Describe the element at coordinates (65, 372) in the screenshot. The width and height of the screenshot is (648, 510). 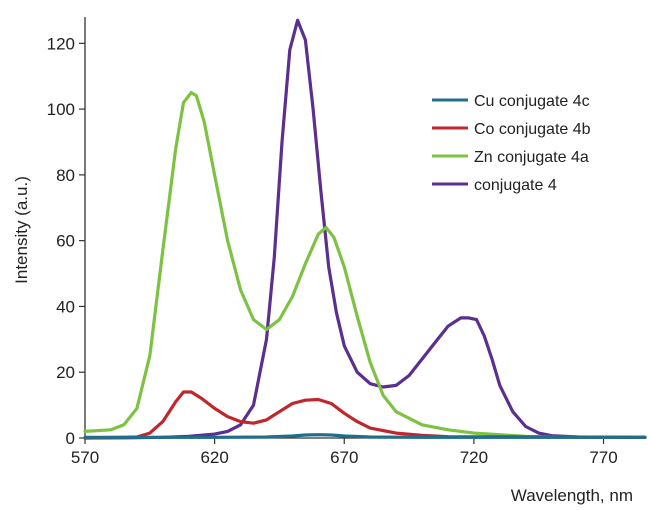
I see `y-tick-label: 20` at that location.